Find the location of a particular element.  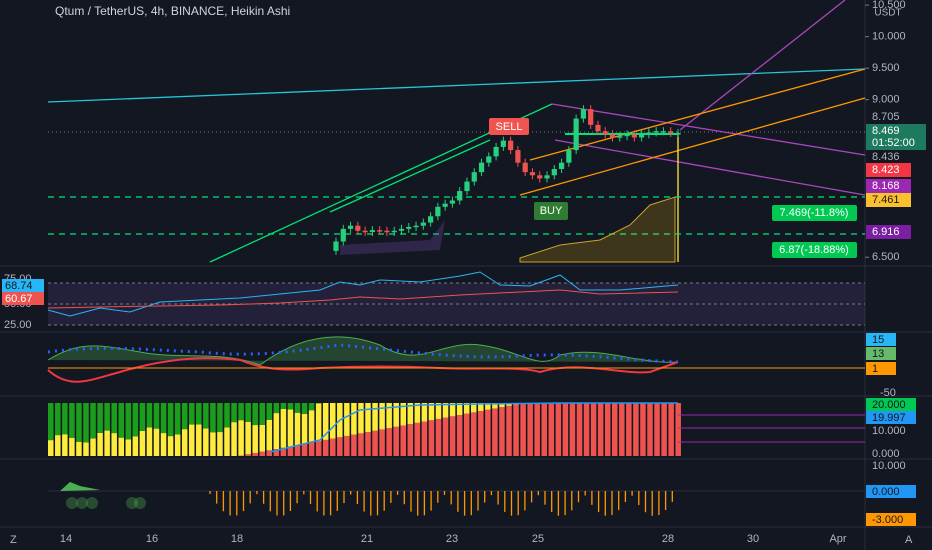

time-tick-label: 21 is located at coordinates (367, 539).